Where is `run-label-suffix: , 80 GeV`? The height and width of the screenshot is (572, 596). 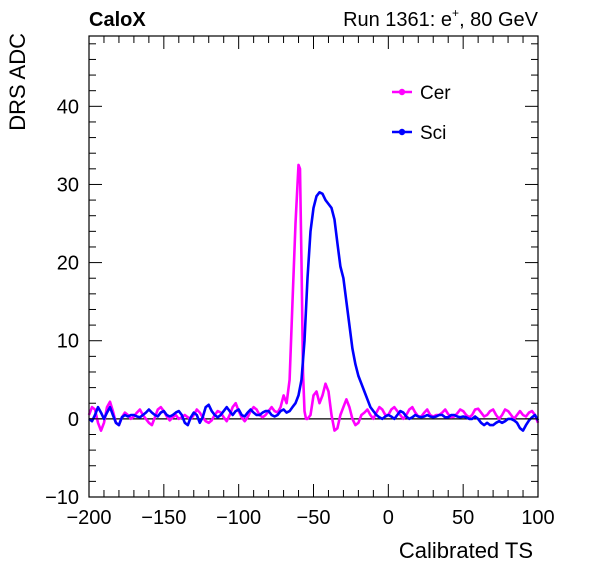 run-label-suffix: , 80 GeV is located at coordinates (499, 20).